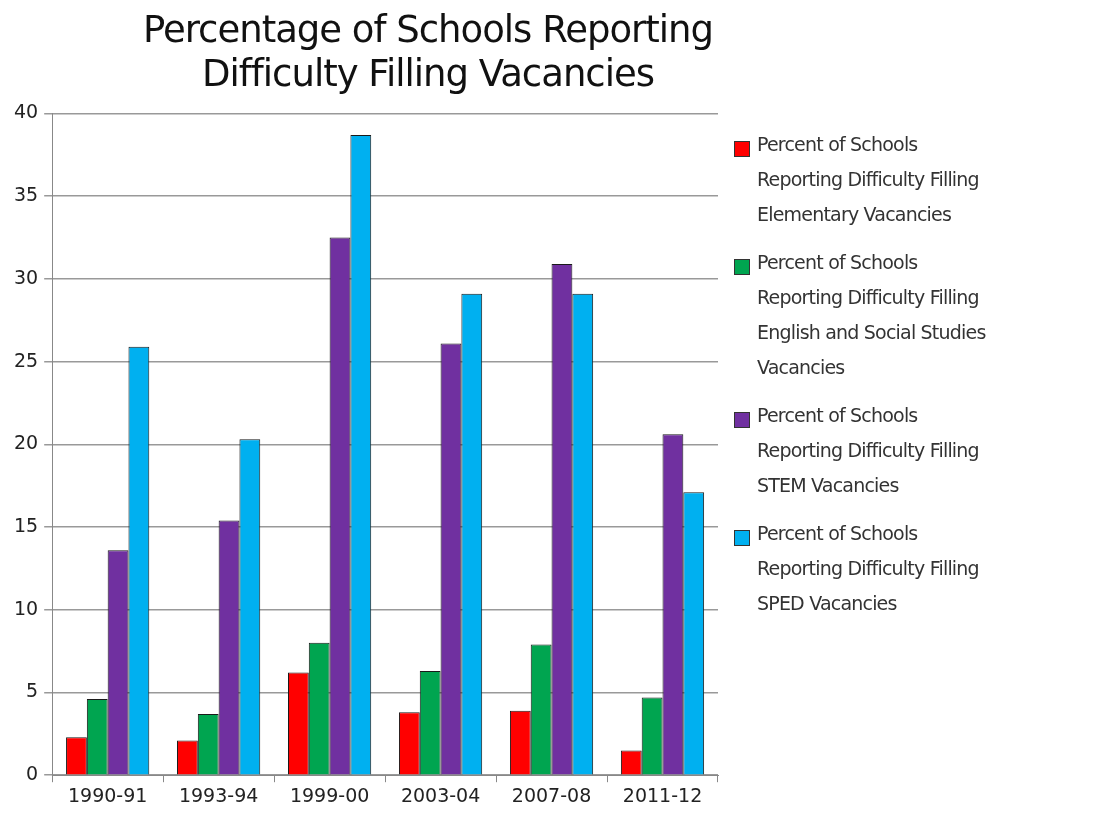 The width and height of the screenshot is (1116, 835). Describe the element at coordinates (440, 794) in the screenshot. I see `x-tick-label: 2003-04` at that location.